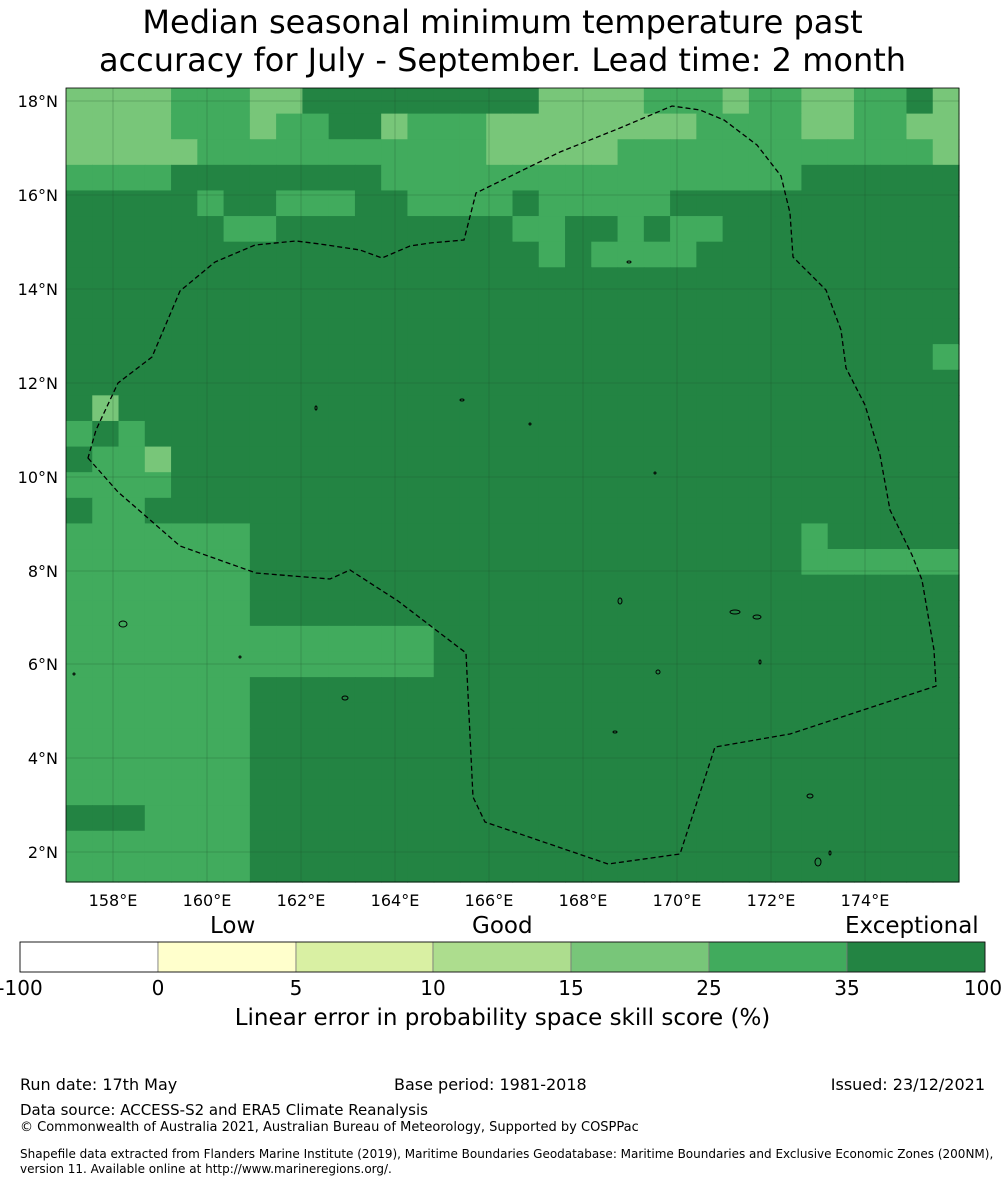  Describe the element at coordinates (620, 601) in the screenshot. I see `island-outline` at that location.